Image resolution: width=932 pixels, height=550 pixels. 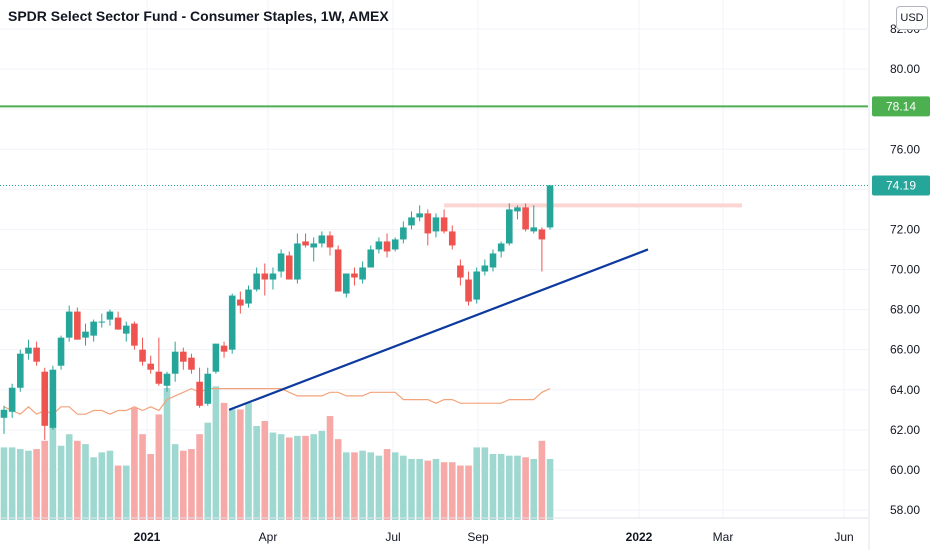 What do you see at coordinates (905, 149) in the screenshot?
I see `price-tick-label: 76.00` at bounding box center [905, 149].